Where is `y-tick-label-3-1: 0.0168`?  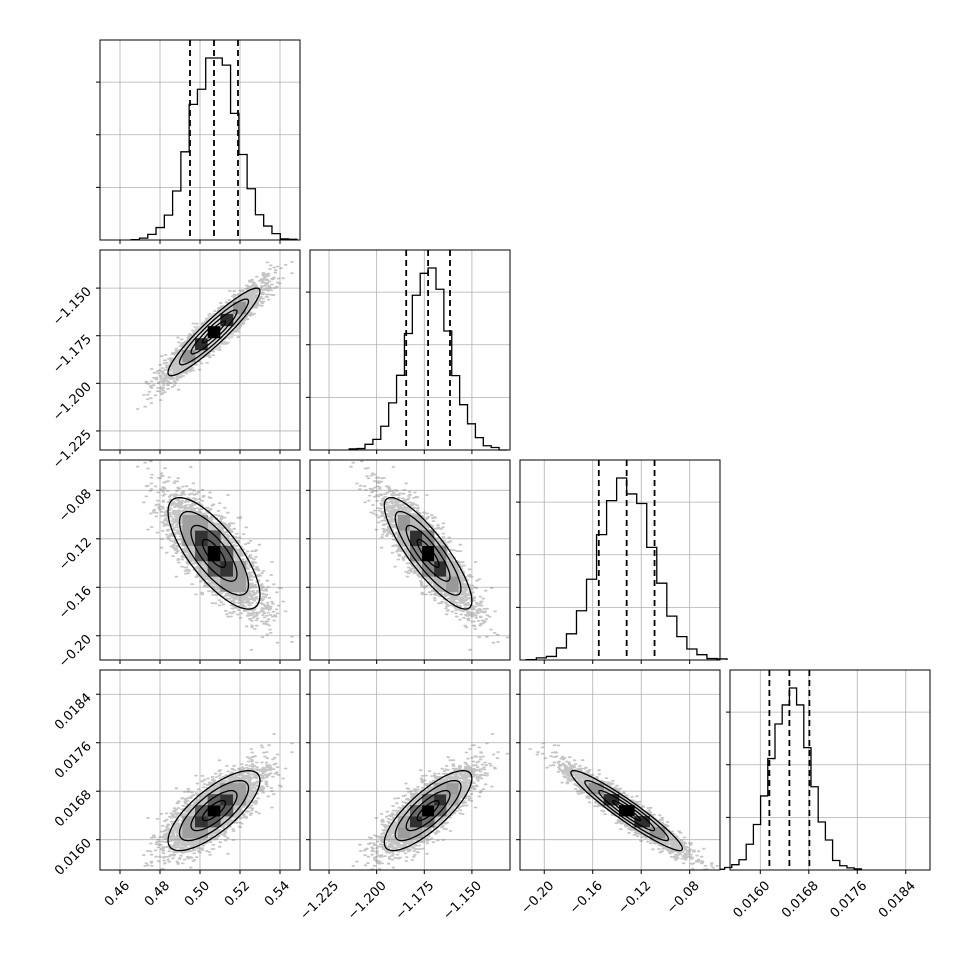
y-tick-label-3-1: 0.0168 is located at coordinates (73, 808).